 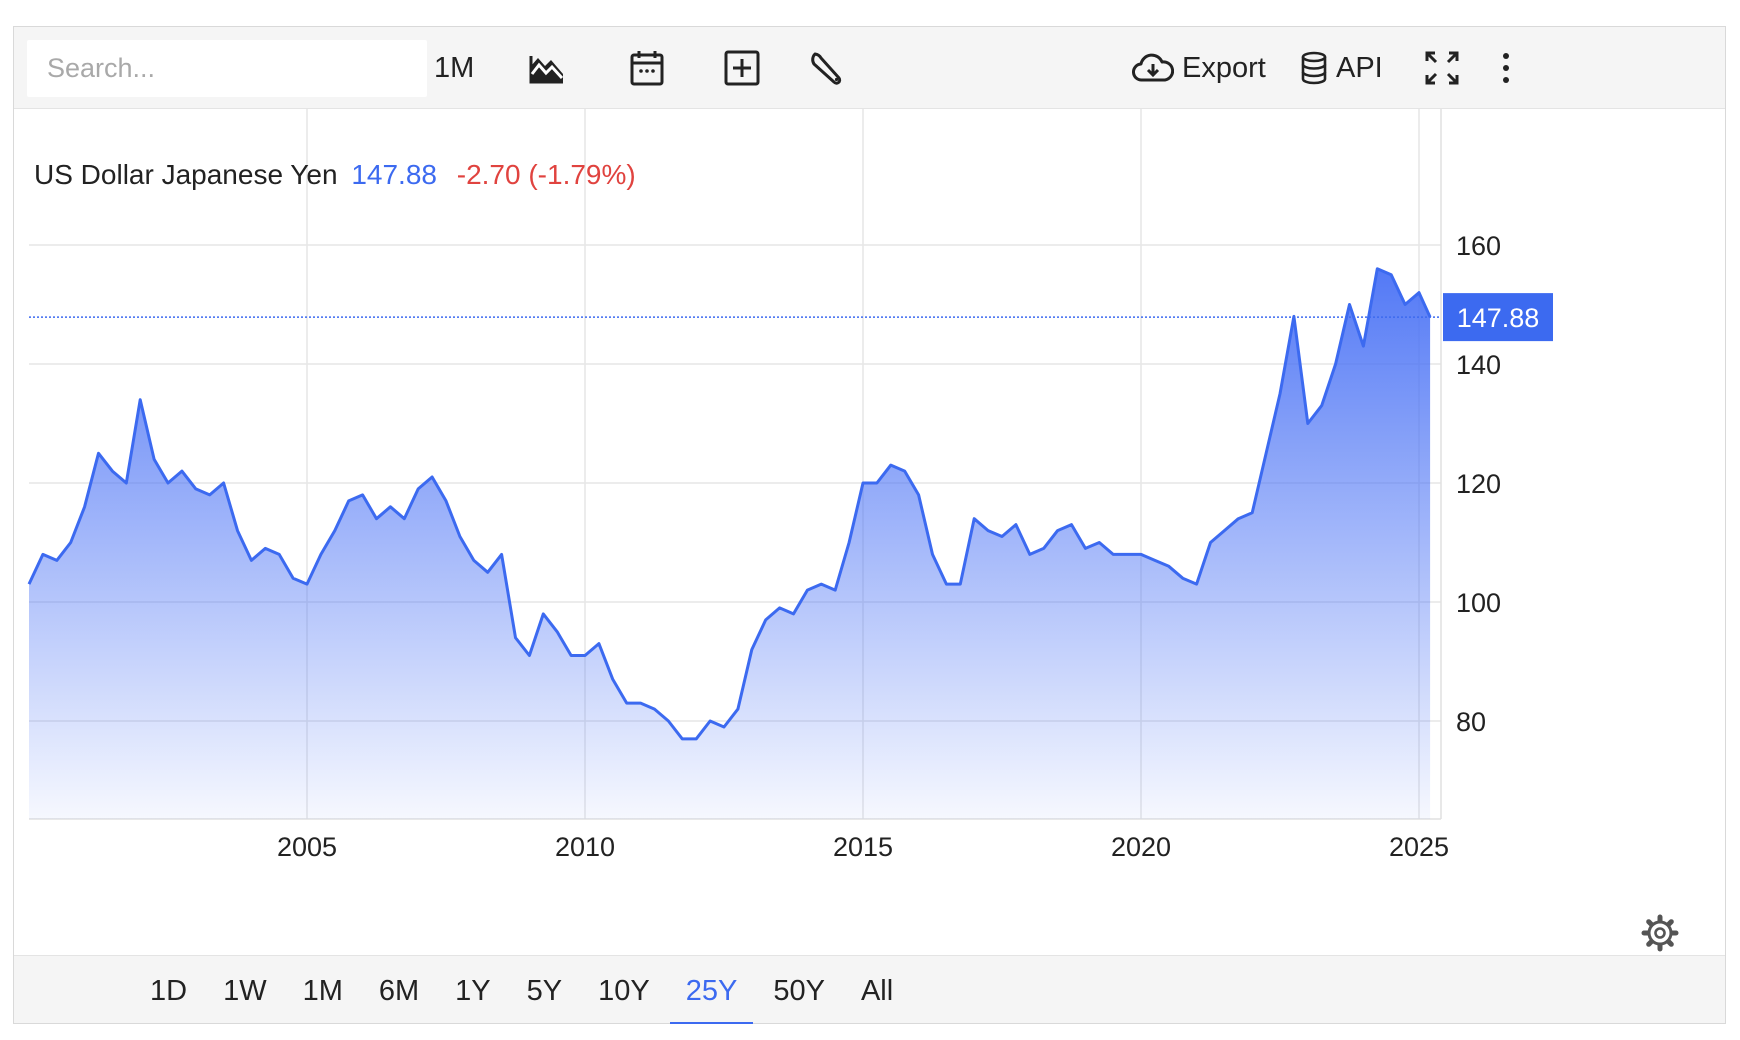 I want to click on cloud-download-icon, so click(x=1153, y=68).